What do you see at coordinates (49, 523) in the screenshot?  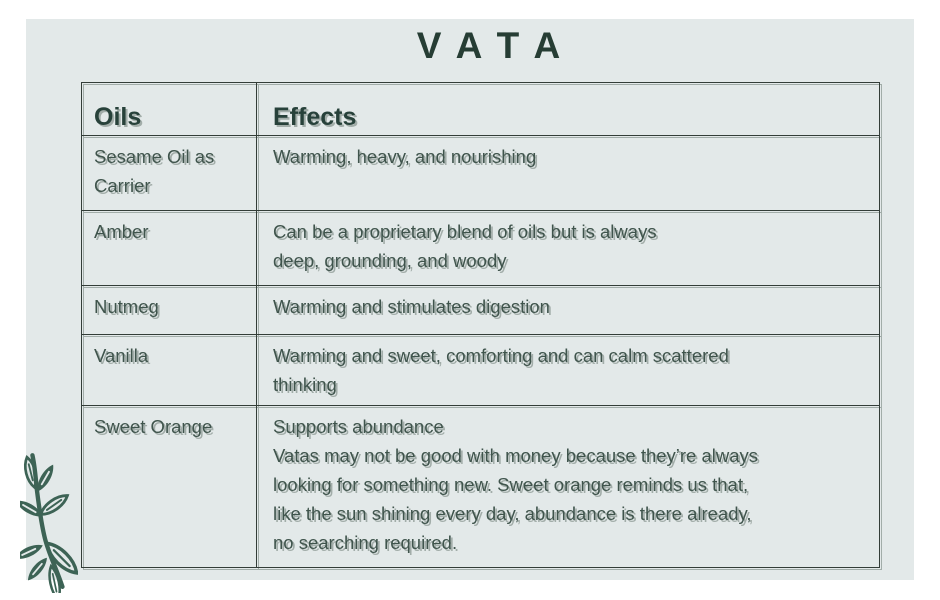 I see `leaf-branch-icon` at bounding box center [49, 523].